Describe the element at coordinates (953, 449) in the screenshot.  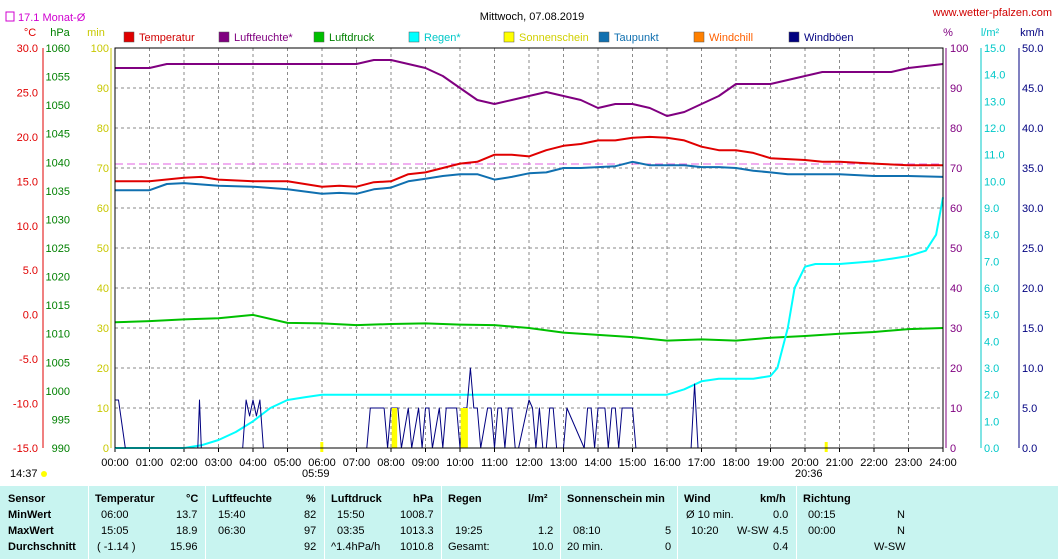
I see `pct-tick: 0` at that location.